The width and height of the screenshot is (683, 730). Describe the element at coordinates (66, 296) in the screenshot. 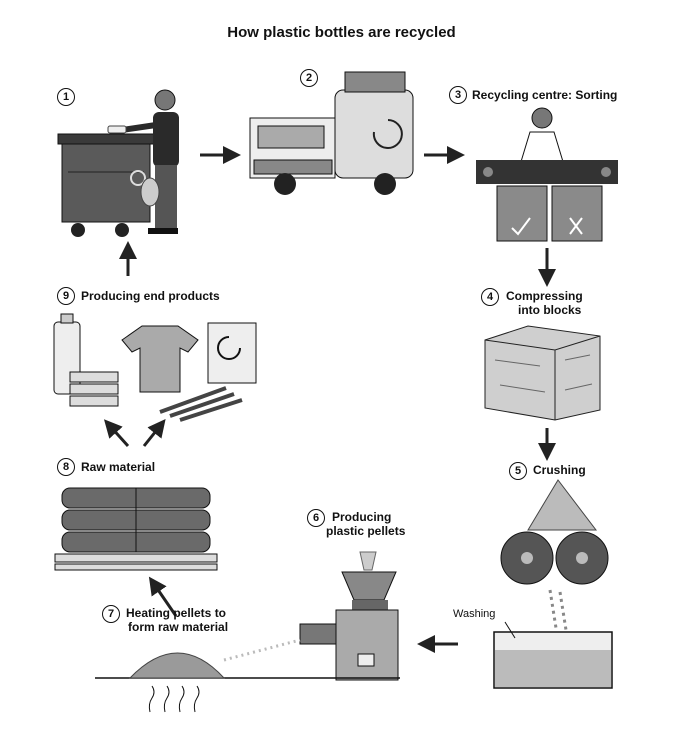

I see `step-9-number: 9` at that location.